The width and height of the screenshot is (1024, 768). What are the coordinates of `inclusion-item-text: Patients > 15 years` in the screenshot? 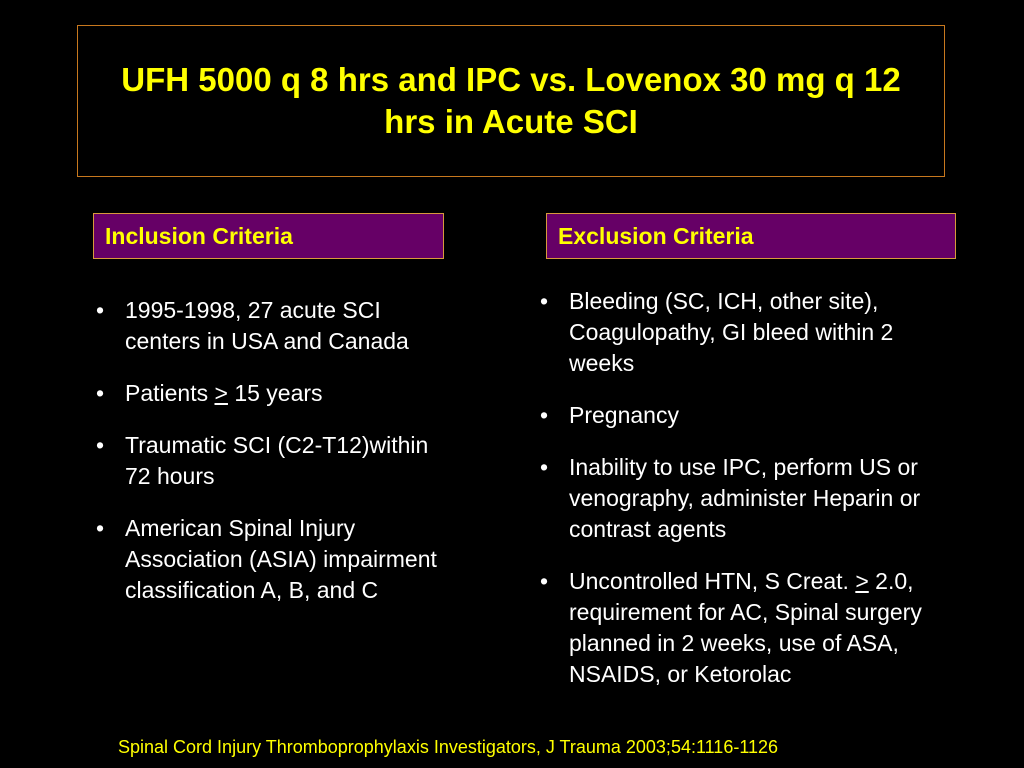 It's located at (224, 393).